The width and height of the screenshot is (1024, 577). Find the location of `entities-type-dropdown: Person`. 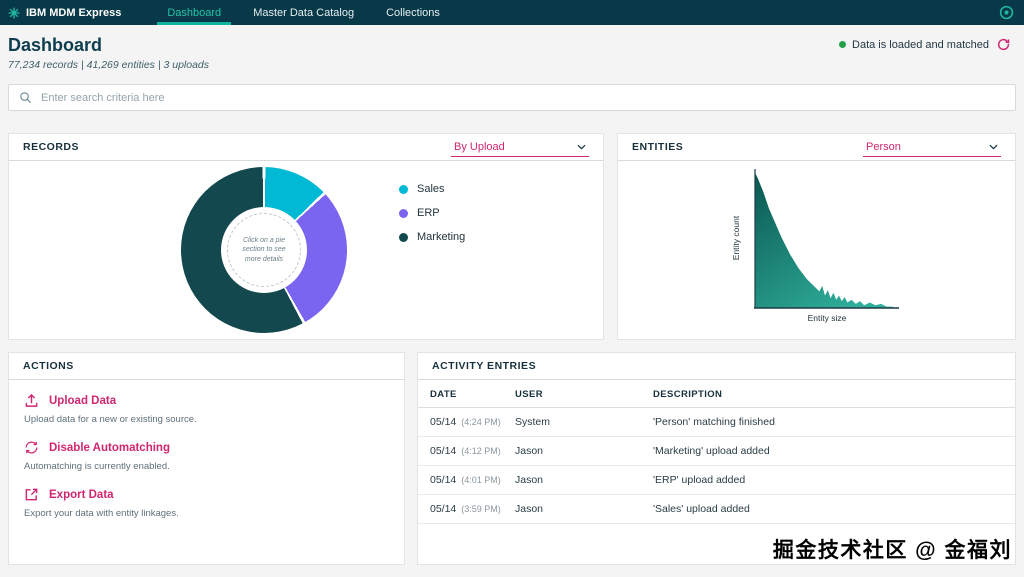

entities-type-dropdown: Person is located at coordinates (932, 147).